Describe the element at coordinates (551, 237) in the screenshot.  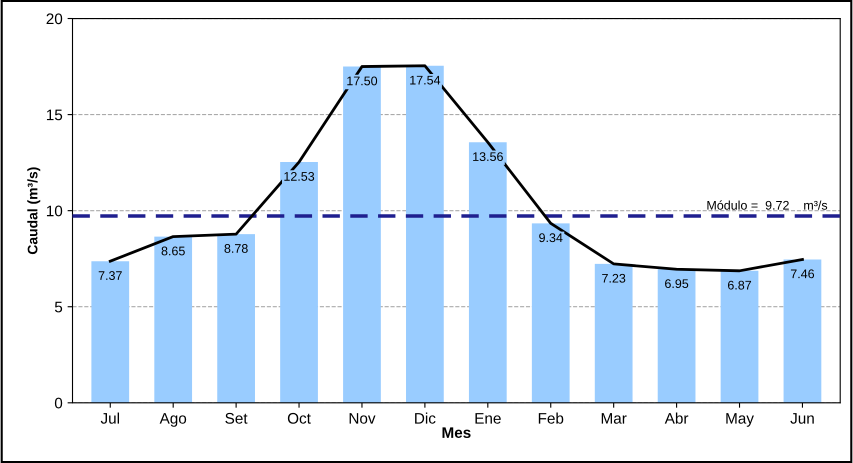
I see `data-label: 9.34` at that location.